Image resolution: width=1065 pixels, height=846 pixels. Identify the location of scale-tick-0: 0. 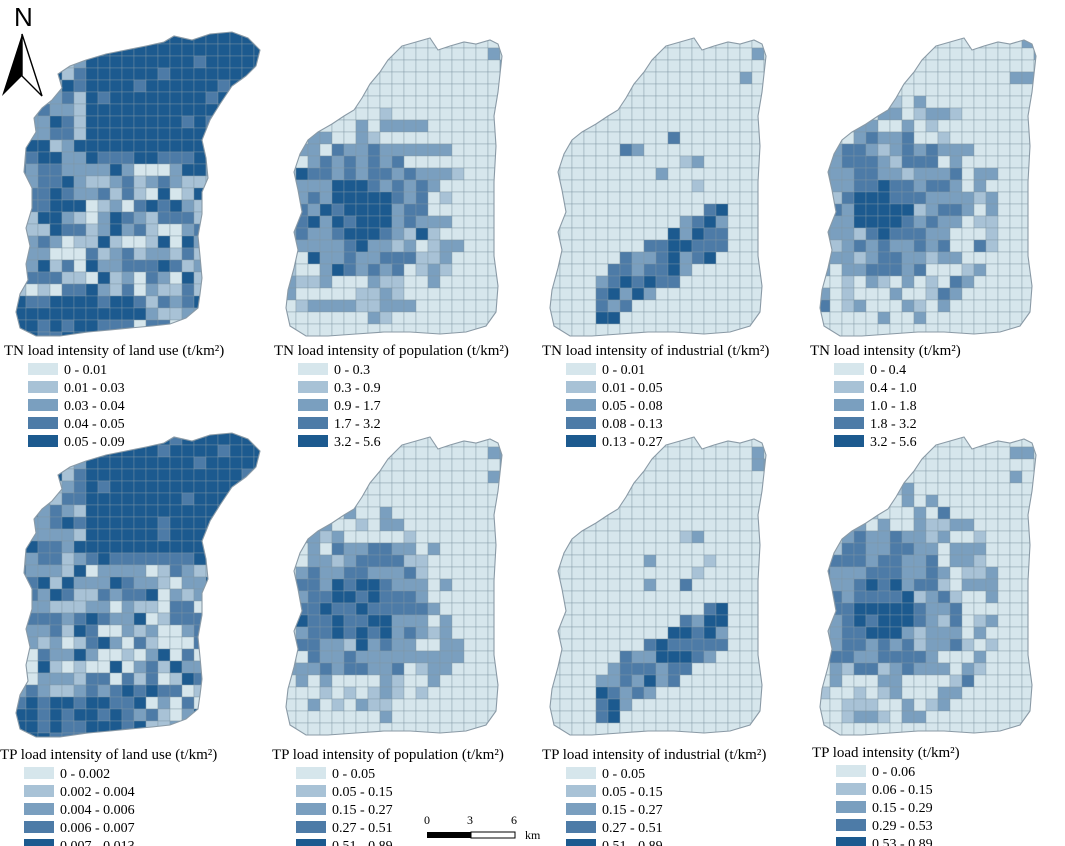
(427, 820).